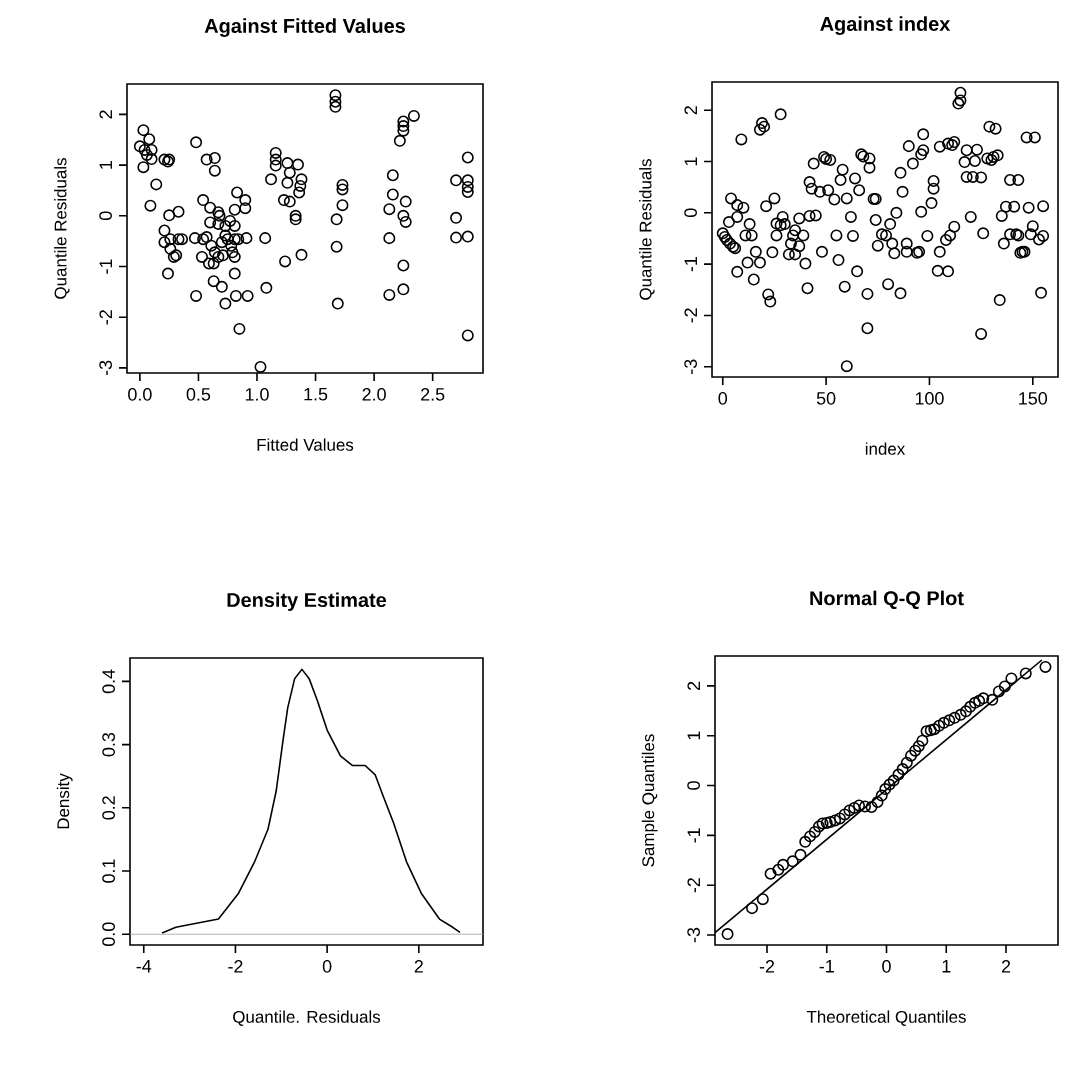 This screenshot has height=1073, width=1073. What do you see at coordinates (307, 601) in the screenshot?
I see `chart-title: Density Estimate` at bounding box center [307, 601].